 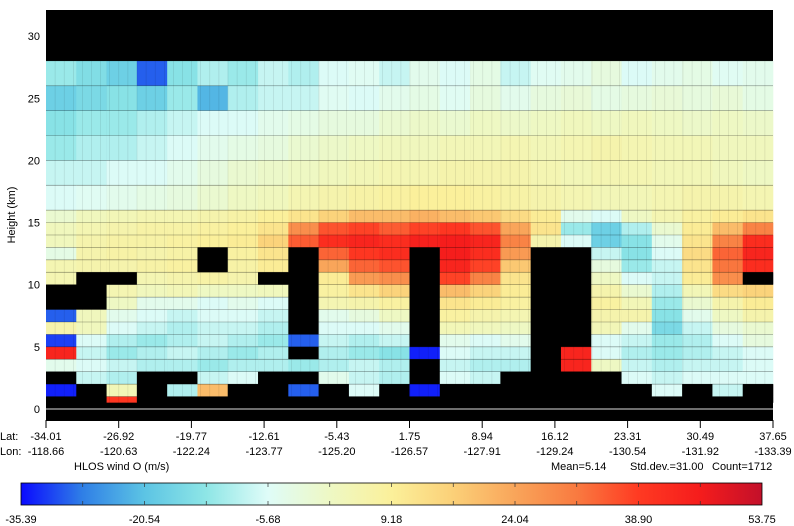 I want to click on lat-tick-label: -12.61, so click(x=263, y=437).